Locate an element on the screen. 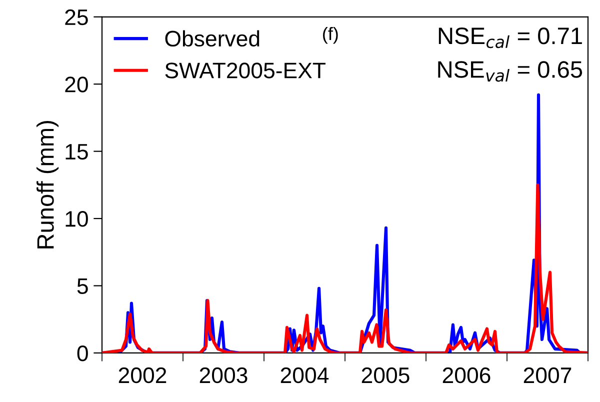 Image resolution: width=600 pixels, height=402 pixels. annotation: NSE$_{val}$ = 0.65 is located at coordinates (510, 71).